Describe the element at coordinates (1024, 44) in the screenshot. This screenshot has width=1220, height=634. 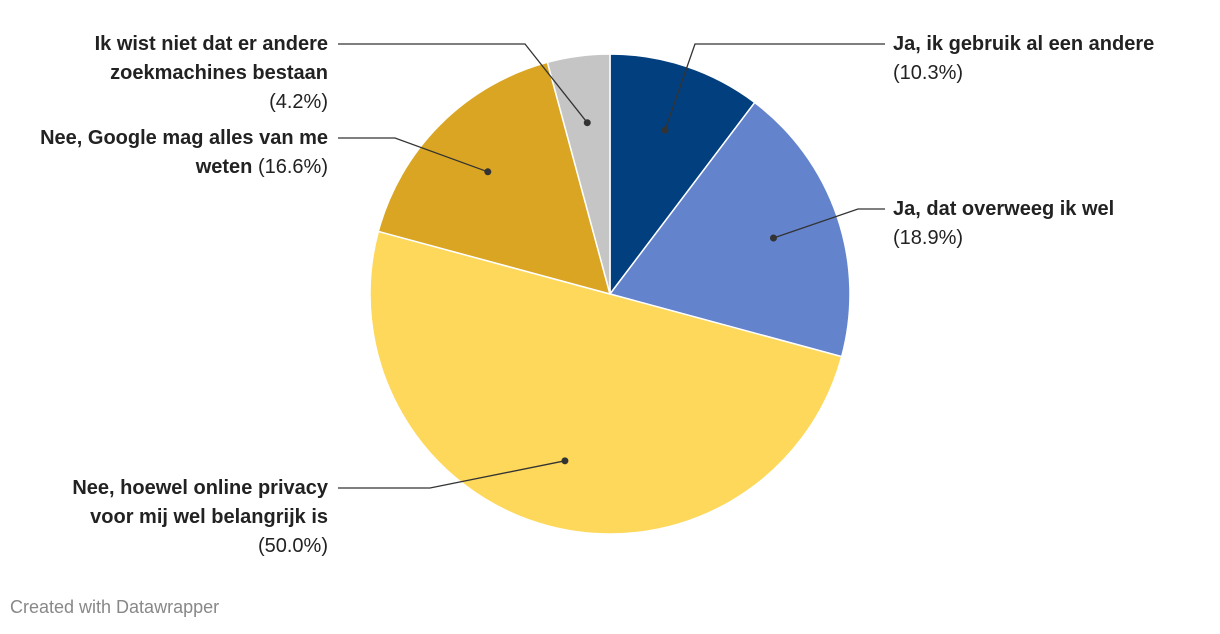
I see `label-name: Ja, ik gebruik al een andere` at that location.